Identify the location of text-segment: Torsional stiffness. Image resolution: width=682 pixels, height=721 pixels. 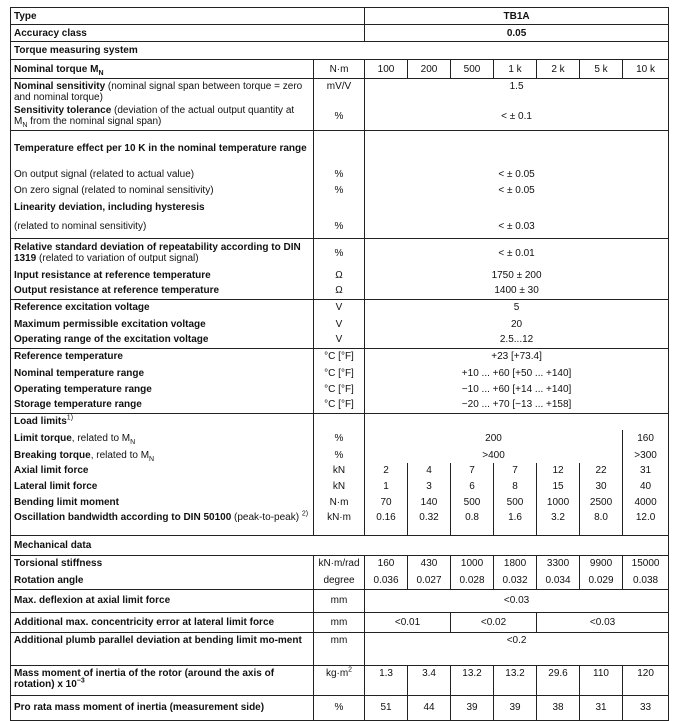
(58, 564).